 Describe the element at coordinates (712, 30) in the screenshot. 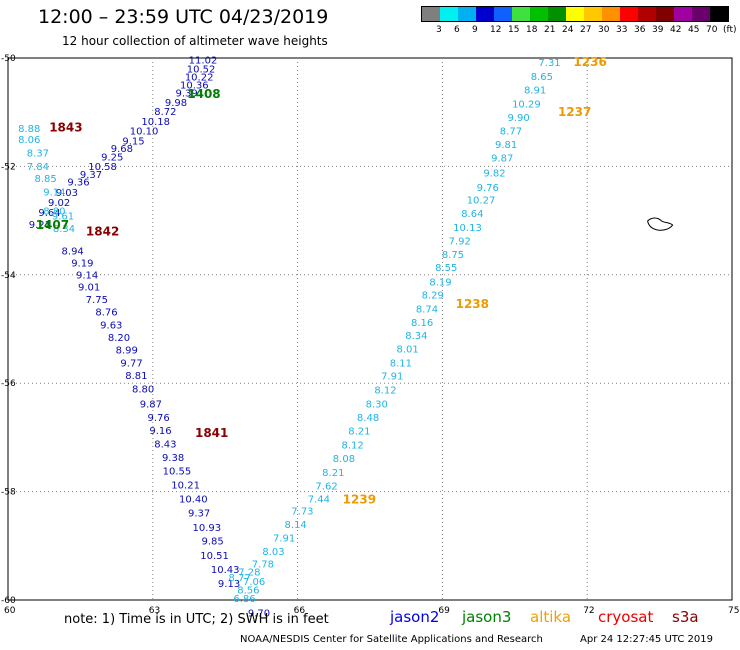

I see `legend-label: 70` at that location.